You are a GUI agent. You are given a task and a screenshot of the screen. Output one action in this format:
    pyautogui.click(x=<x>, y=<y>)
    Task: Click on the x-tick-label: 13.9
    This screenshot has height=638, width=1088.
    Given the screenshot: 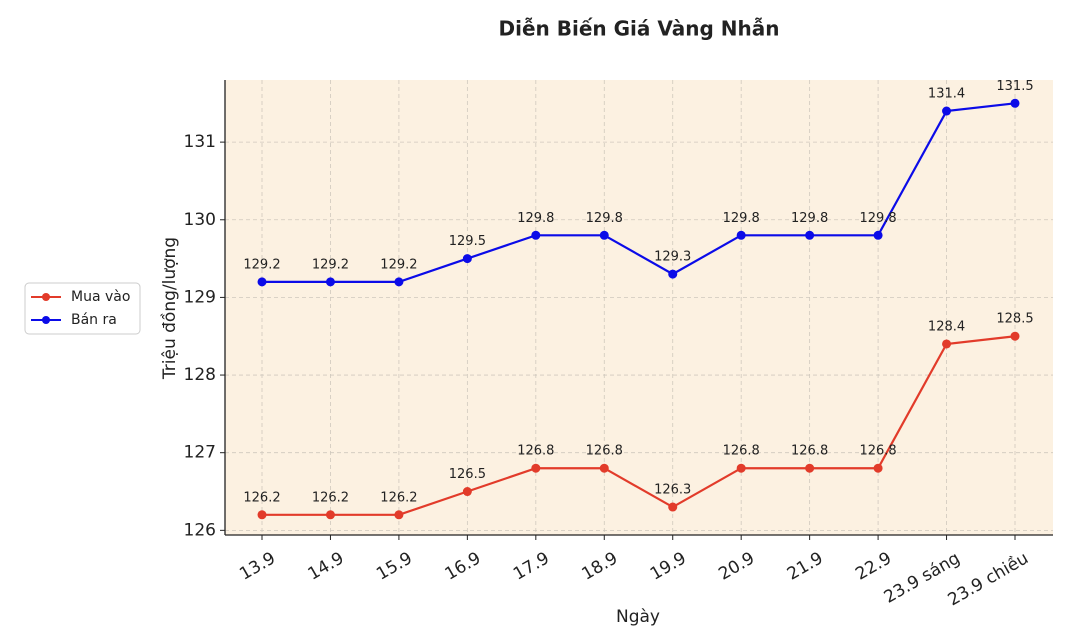 What is the action you would take?
    pyautogui.click(x=257, y=566)
    